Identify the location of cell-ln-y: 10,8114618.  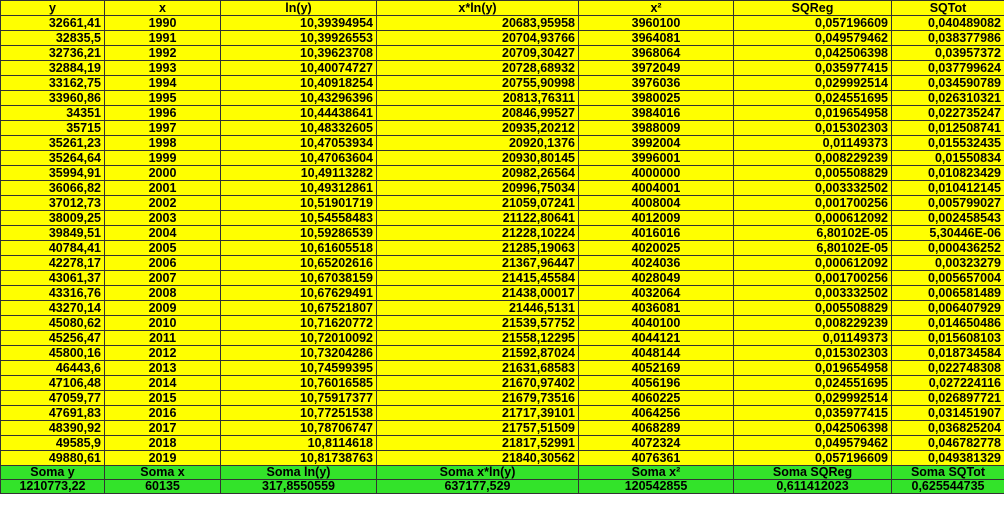
(298, 443).